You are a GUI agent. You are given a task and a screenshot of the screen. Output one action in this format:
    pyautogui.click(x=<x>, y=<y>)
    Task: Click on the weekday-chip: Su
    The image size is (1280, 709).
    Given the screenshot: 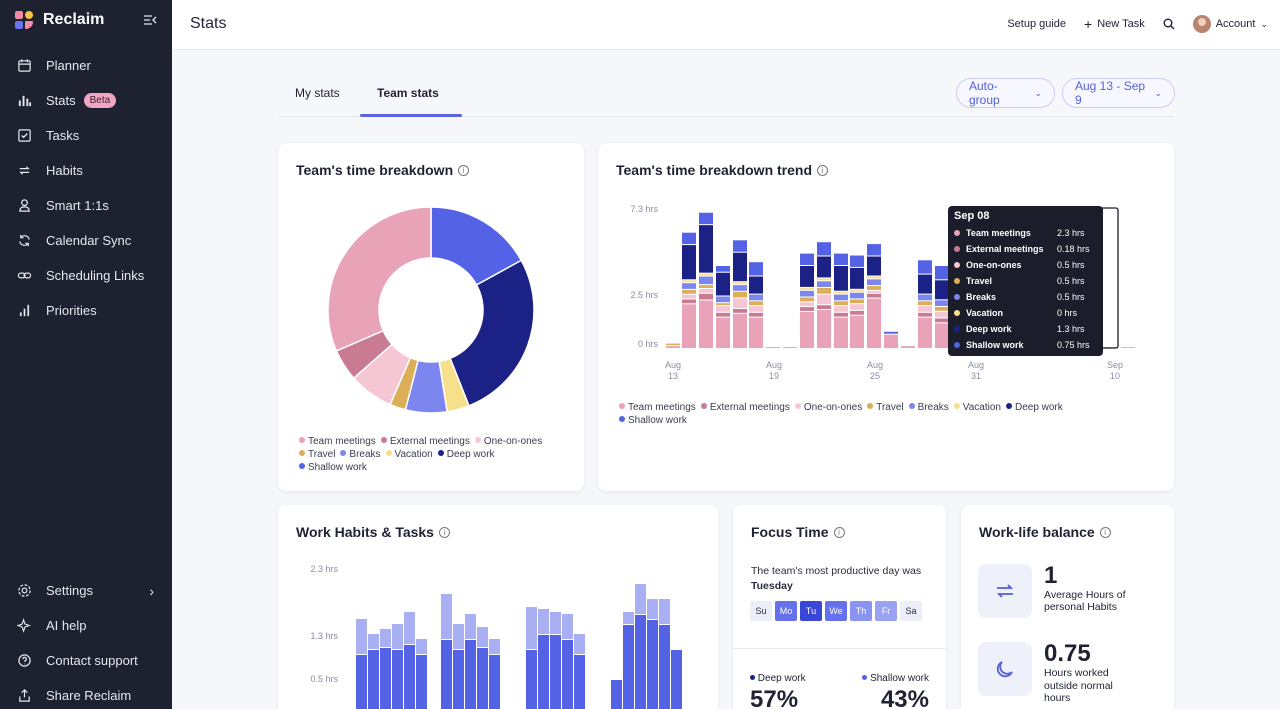 What is the action you would take?
    pyautogui.click(x=761, y=611)
    